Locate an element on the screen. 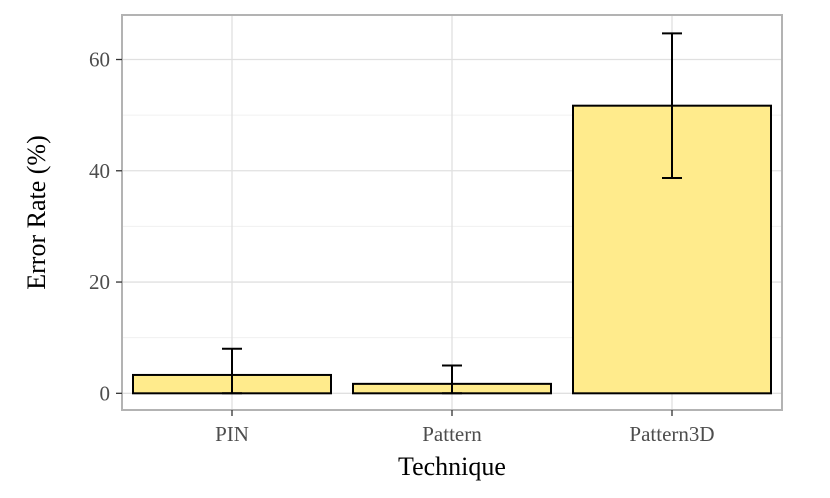  x-axis-title: Technique is located at coordinates (452, 466).